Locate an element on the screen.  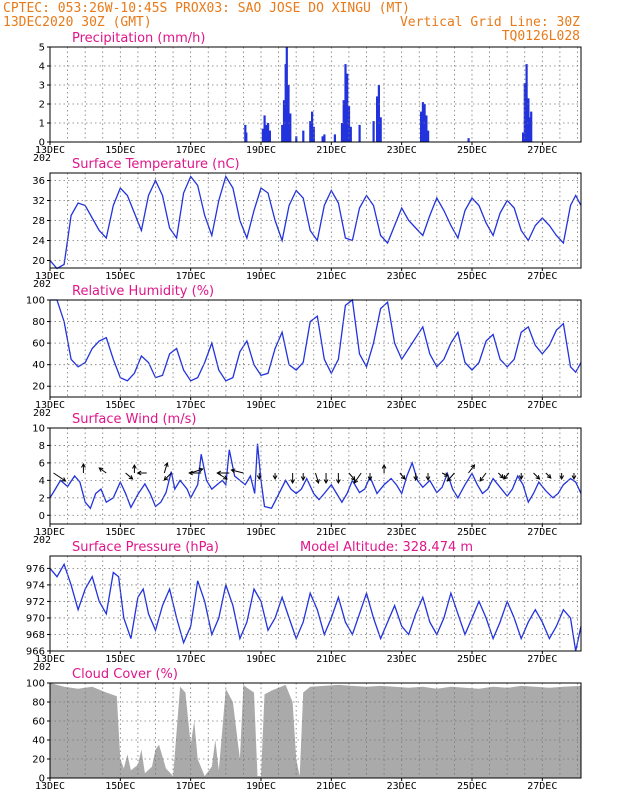
temp-line is located at coordinates (315, 222).